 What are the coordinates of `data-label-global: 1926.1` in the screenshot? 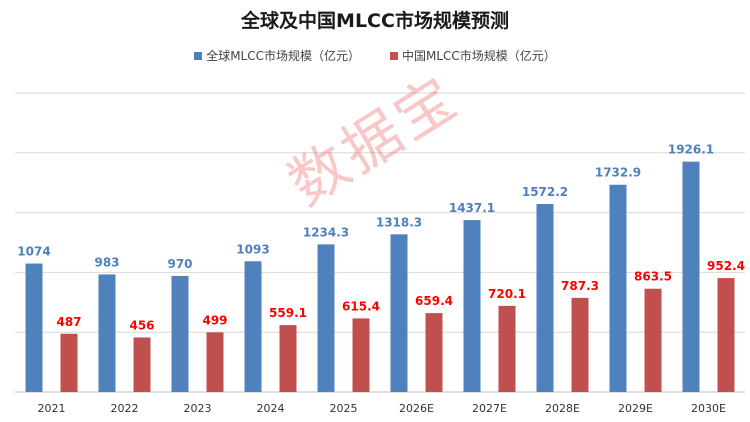 It's located at (691, 150).